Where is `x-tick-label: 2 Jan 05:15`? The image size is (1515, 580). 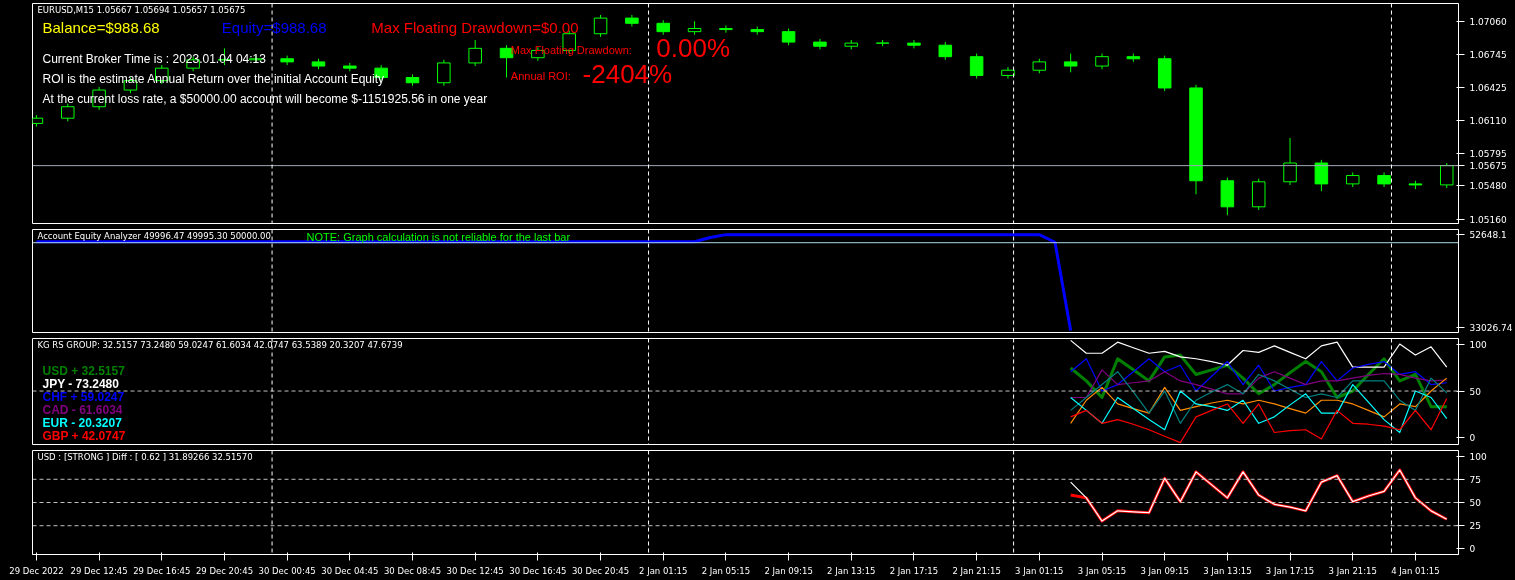
x-tick-label: 2 Jan 05:15 is located at coordinates (726, 570).